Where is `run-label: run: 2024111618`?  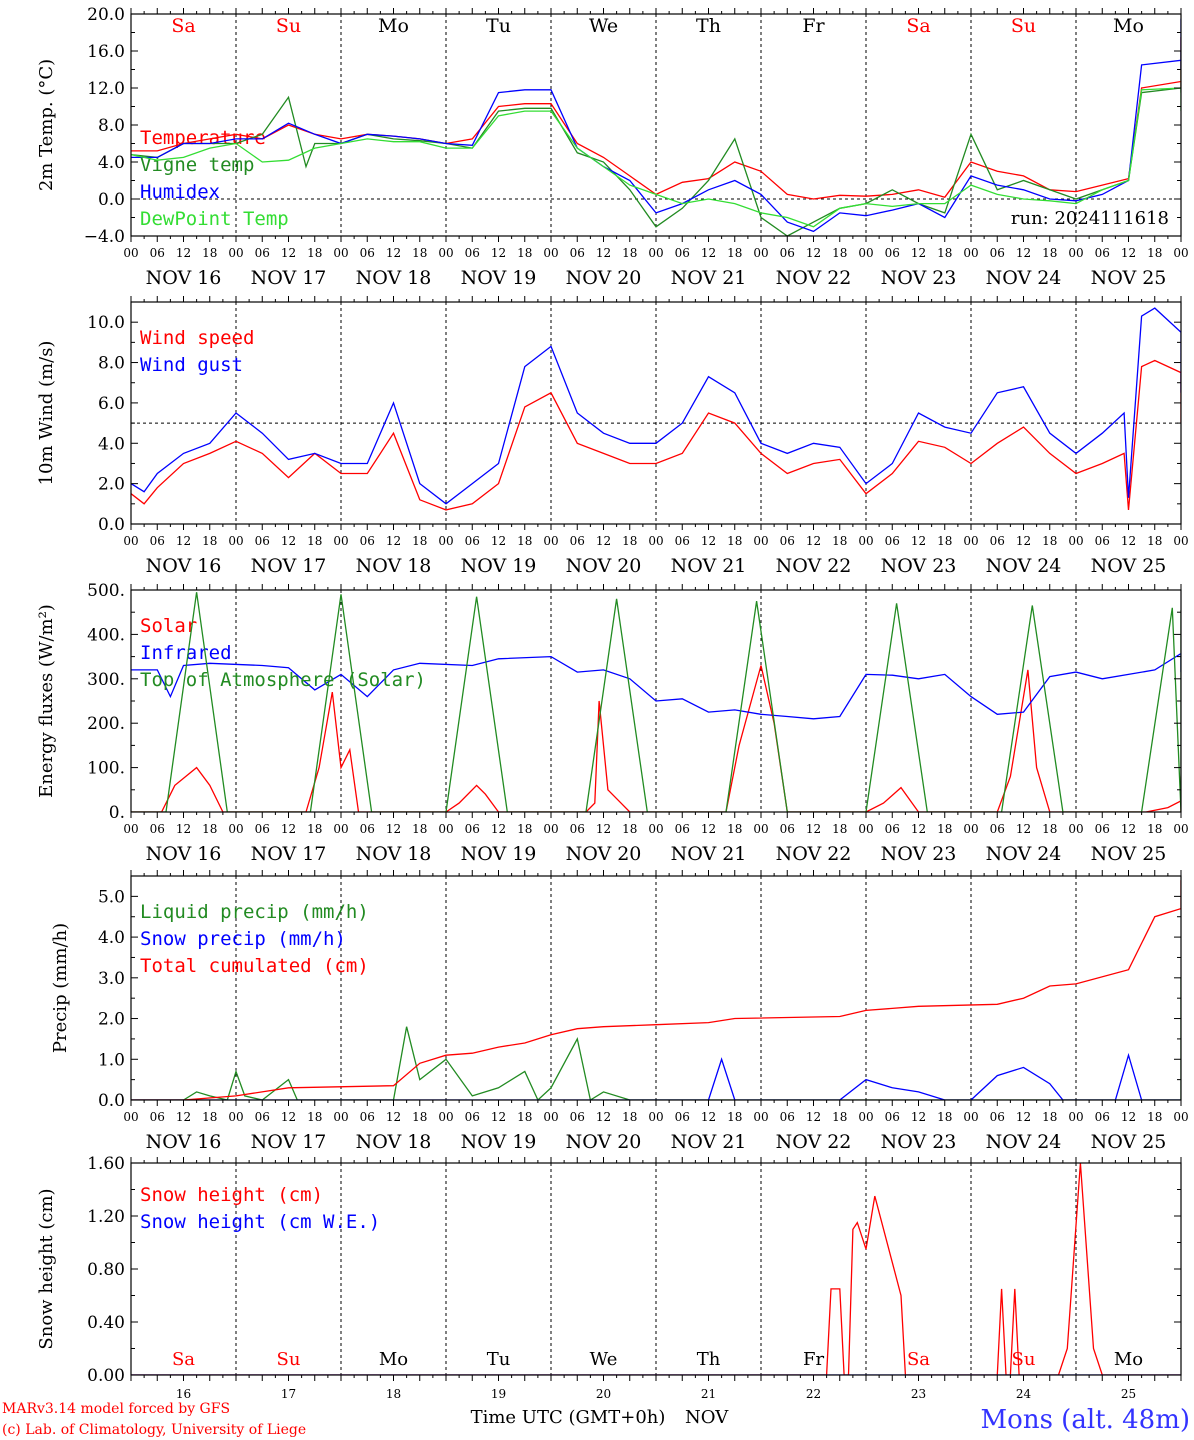 run-label: run: 2024111618 is located at coordinates (1090, 218).